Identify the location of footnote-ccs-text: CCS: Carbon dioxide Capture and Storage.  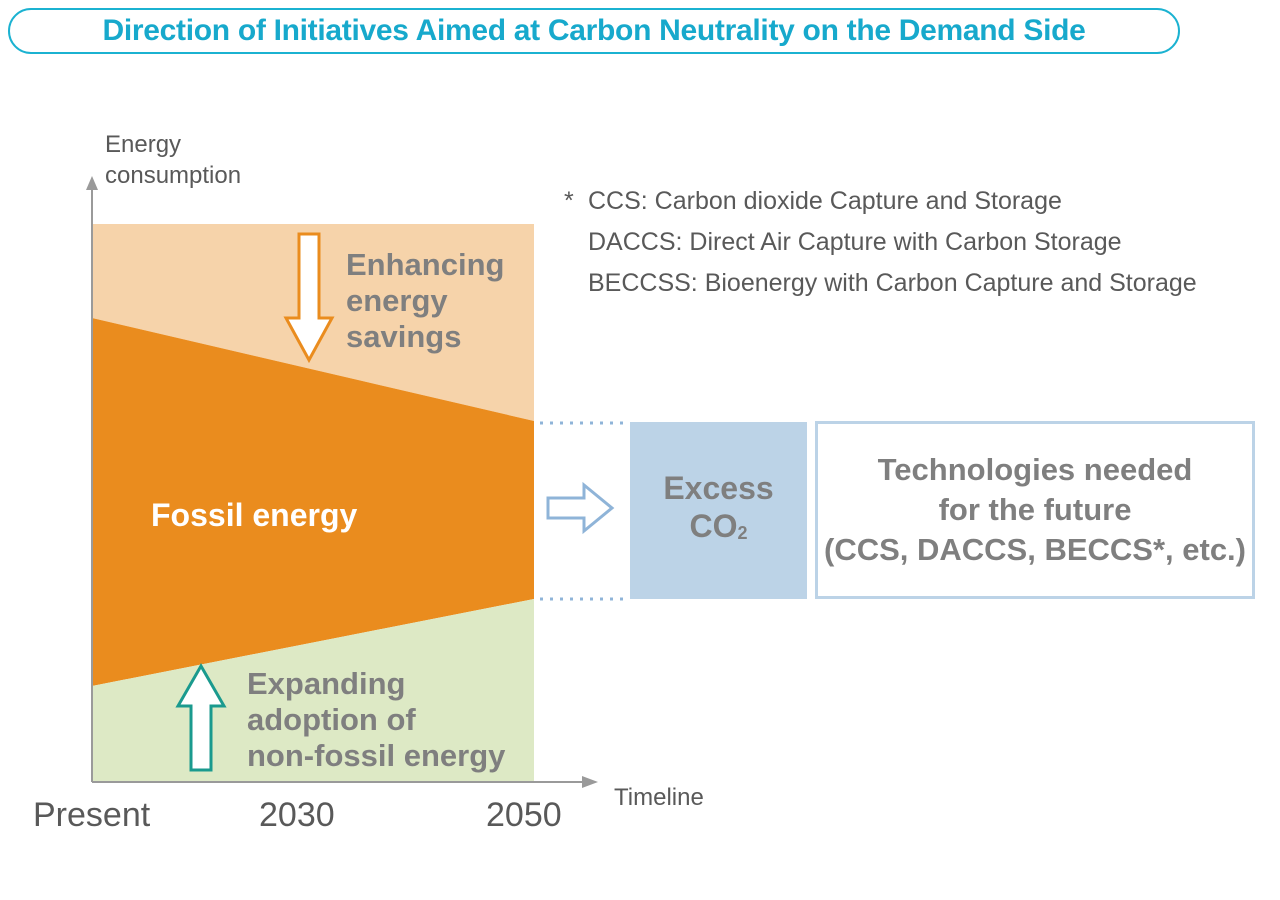
(825, 201).